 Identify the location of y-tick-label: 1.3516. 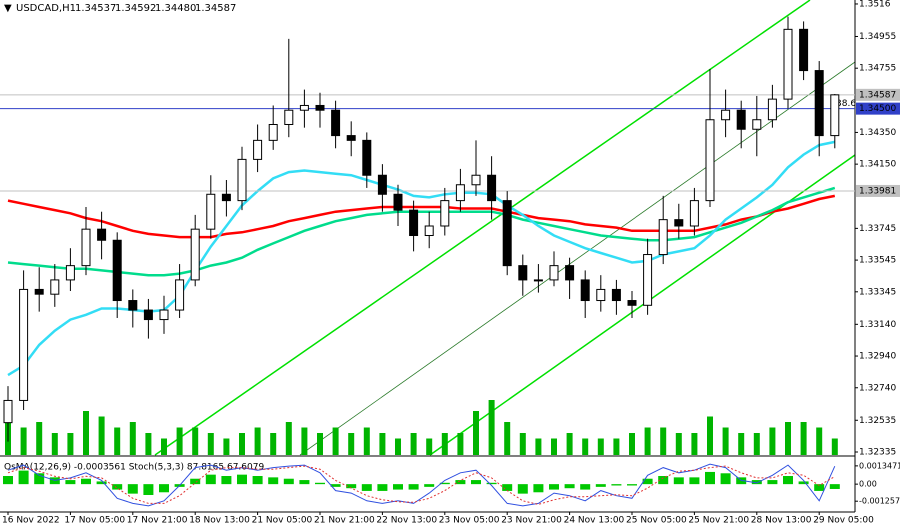
(875, 4).